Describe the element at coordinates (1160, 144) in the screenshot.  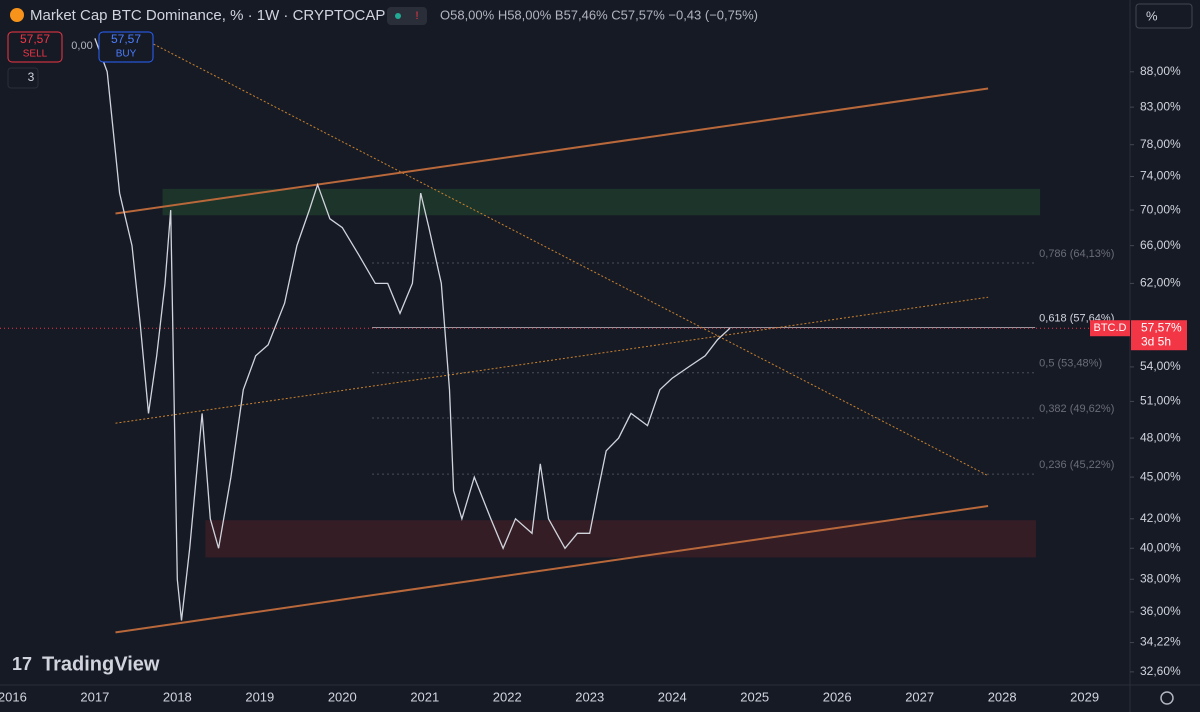
I see `y-tick-label: 78,00%` at that location.